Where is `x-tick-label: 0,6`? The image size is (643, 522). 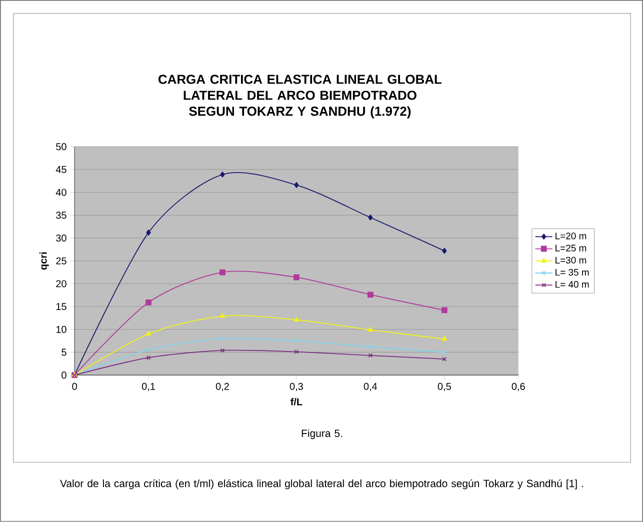
x-tick-label: 0,6 is located at coordinates (518, 387).